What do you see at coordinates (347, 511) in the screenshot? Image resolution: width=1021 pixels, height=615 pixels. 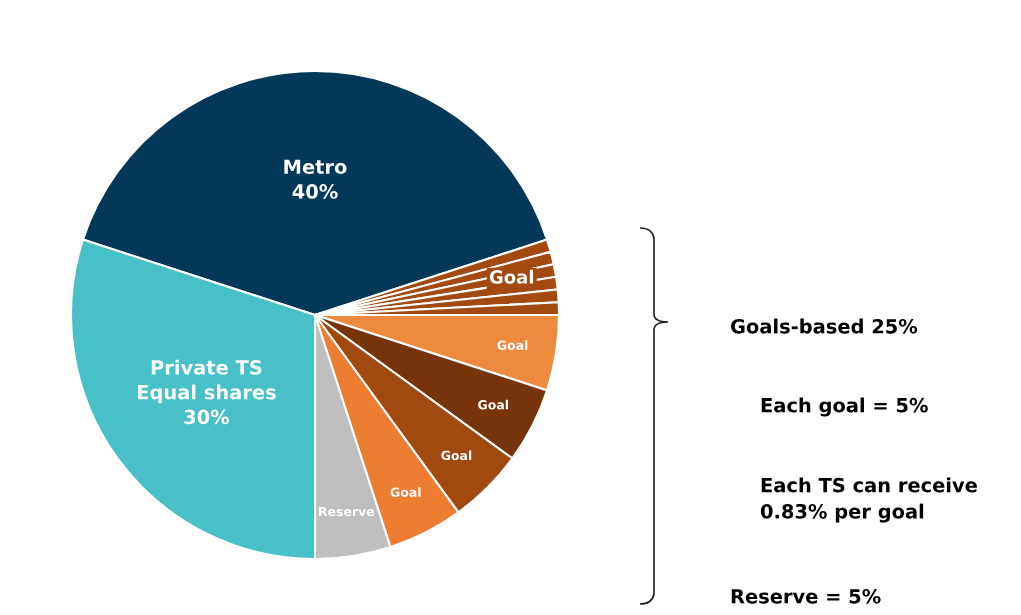 I see `slice-label: Reserve` at bounding box center [347, 511].